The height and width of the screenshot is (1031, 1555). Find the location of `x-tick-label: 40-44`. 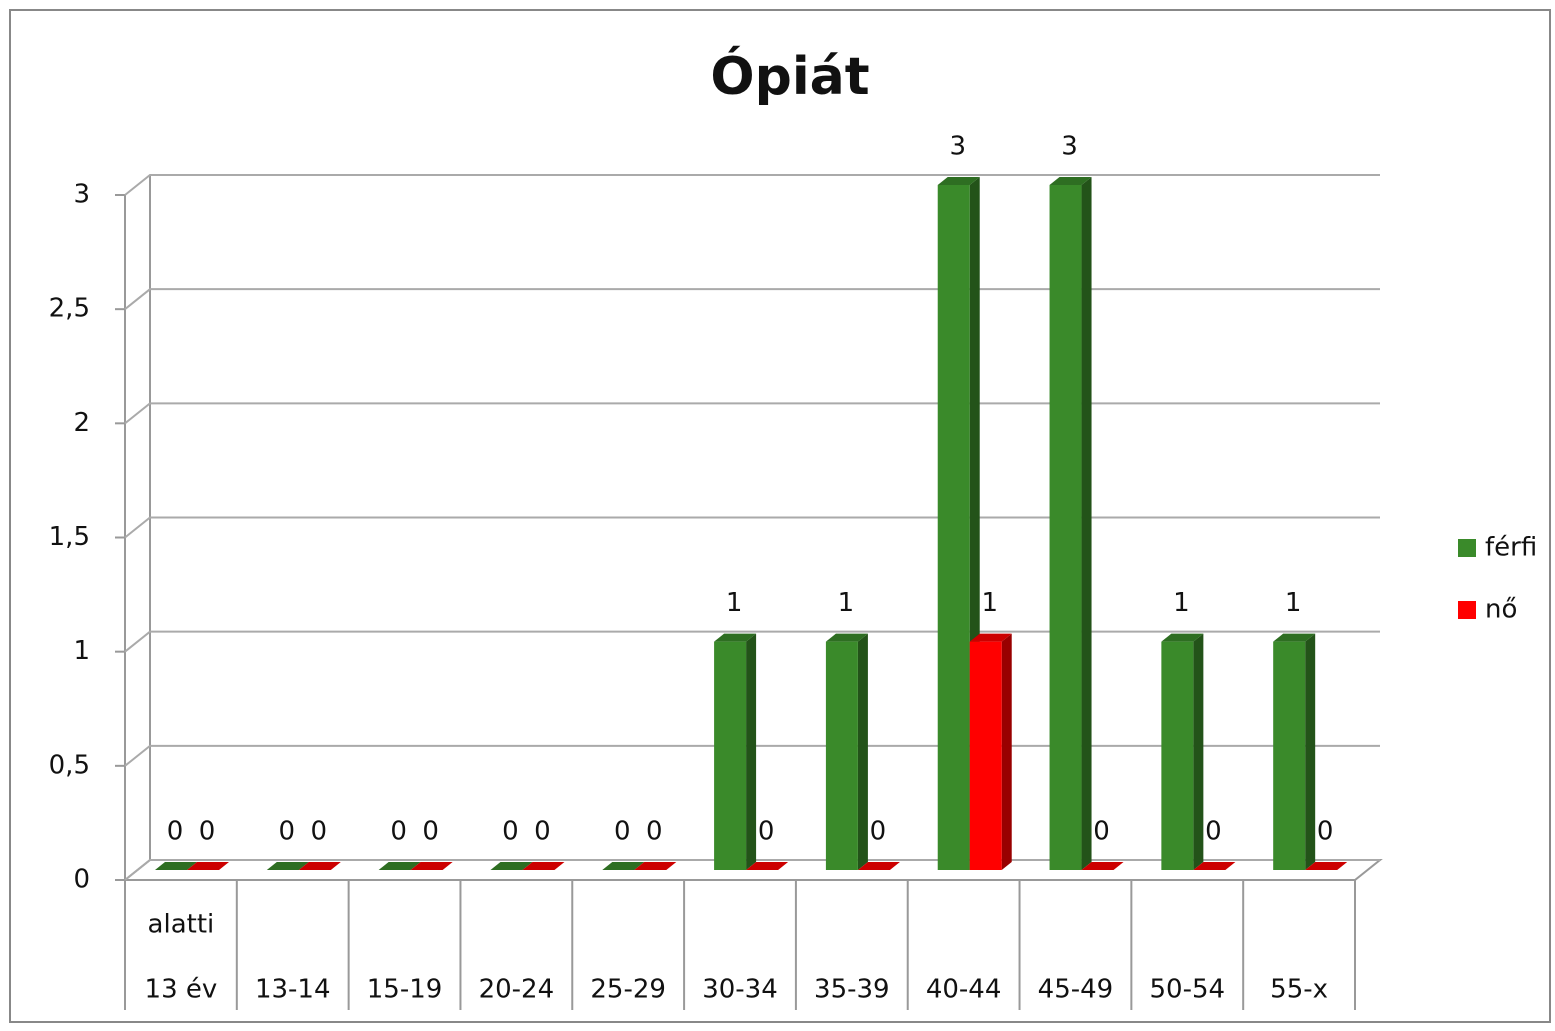

x-tick-label: 40-44 is located at coordinates (964, 990).